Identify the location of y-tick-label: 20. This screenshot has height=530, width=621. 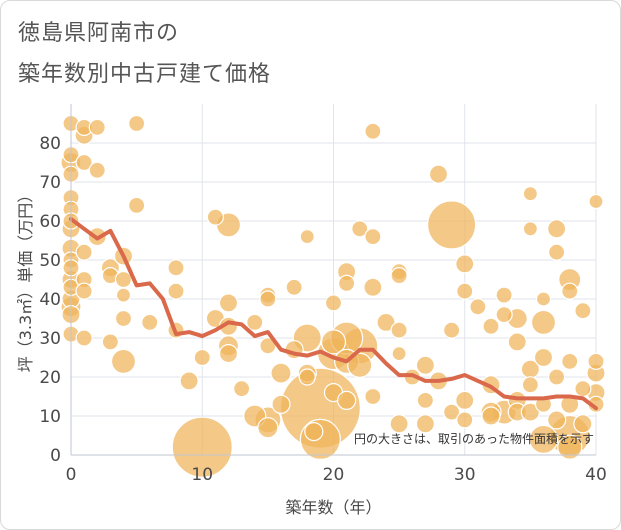
(50, 378).